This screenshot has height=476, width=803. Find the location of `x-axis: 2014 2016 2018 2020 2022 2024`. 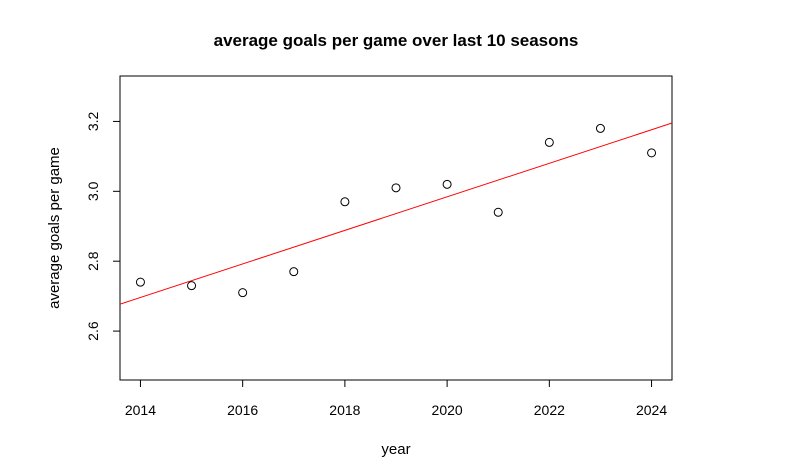

x-axis: 2014 2016 2018 2020 2022 2024 is located at coordinates (396, 399).